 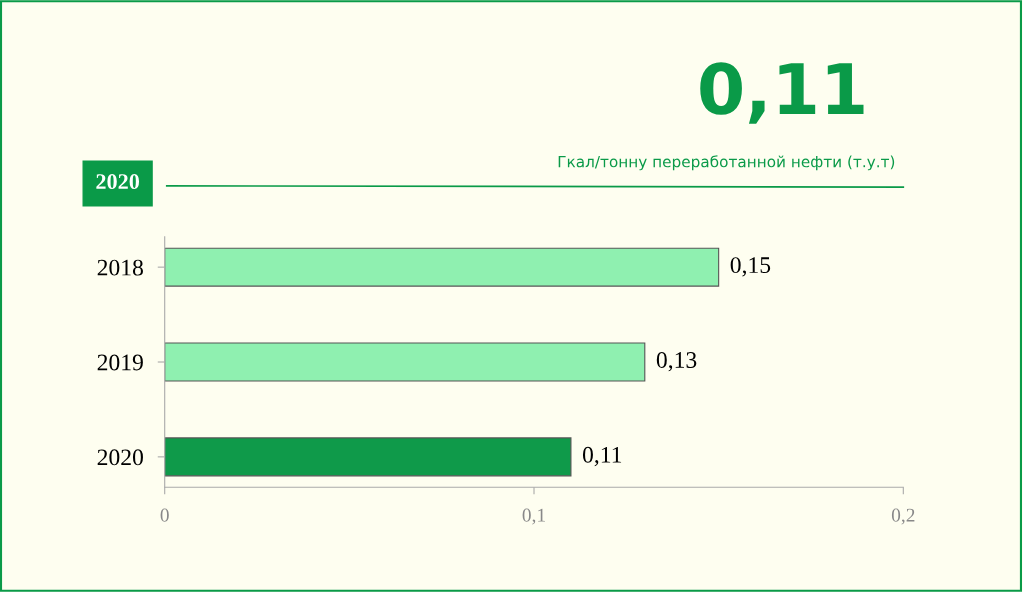 What do you see at coordinates (726, 163) in the screenshot?
I see `chart-subtitle: Гкал/тонну переработанной нефти (т.у.т)` at bounding box center [726, 163].